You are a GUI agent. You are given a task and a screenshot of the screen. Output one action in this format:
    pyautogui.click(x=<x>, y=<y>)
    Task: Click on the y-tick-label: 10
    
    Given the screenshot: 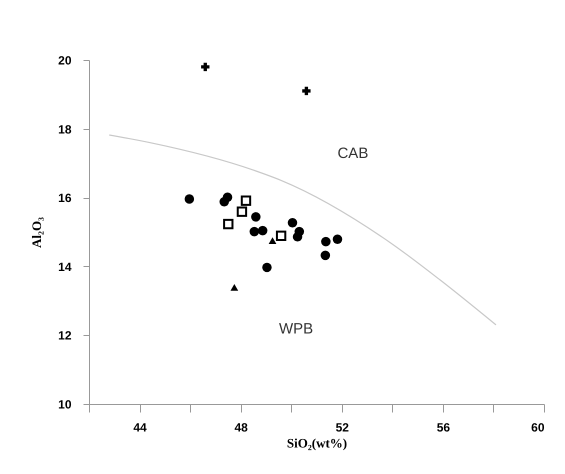 What is the action you would take?
    pyautogui.click(x=65, y=405)
    